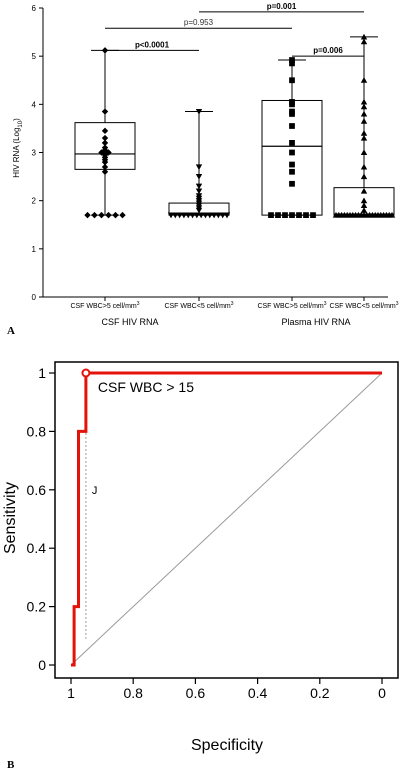 The image size is (400, 775). What do you see at coordinates (34, 104) in the screenshot?
I see `y-tick-label: 4` at bounding box center [34, 104].